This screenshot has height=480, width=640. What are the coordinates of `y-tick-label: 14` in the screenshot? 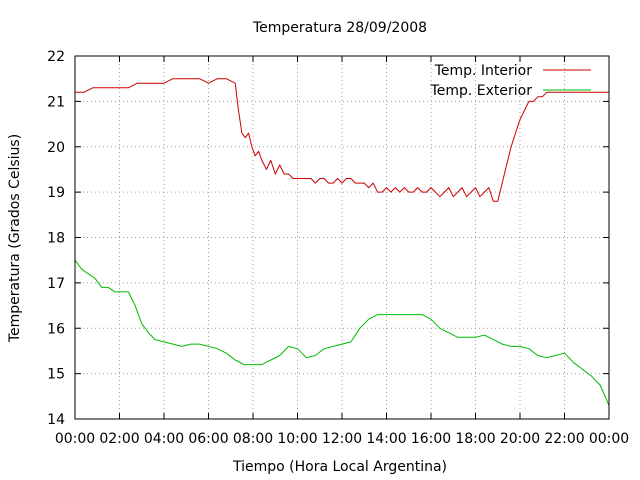 It's located at (56, 420).